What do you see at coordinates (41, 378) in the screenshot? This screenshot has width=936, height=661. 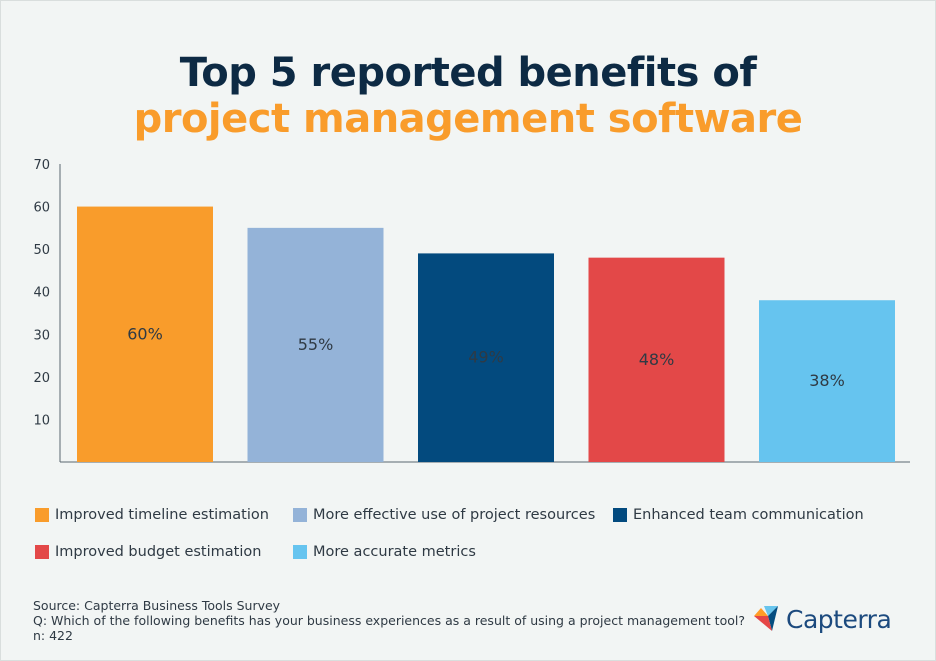 I see `y-tick-label-20: 20` at bounding box center [41, 378].